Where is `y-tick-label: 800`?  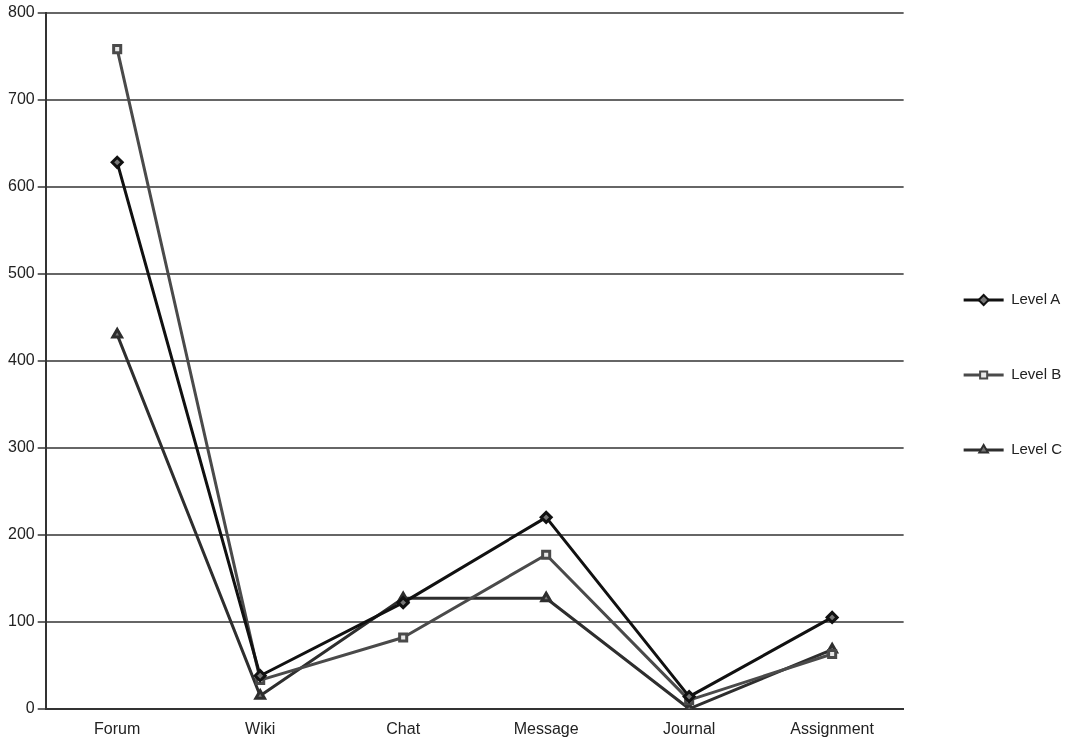
y-tick-label: 800 is located at coordinates (21, 12).